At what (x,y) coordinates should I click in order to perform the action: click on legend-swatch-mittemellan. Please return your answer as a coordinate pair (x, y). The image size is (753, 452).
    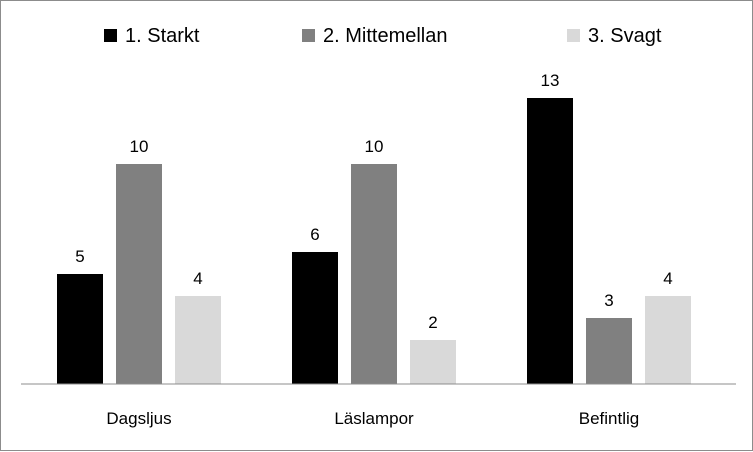
    Looking at the image, I should click on (308, 35).